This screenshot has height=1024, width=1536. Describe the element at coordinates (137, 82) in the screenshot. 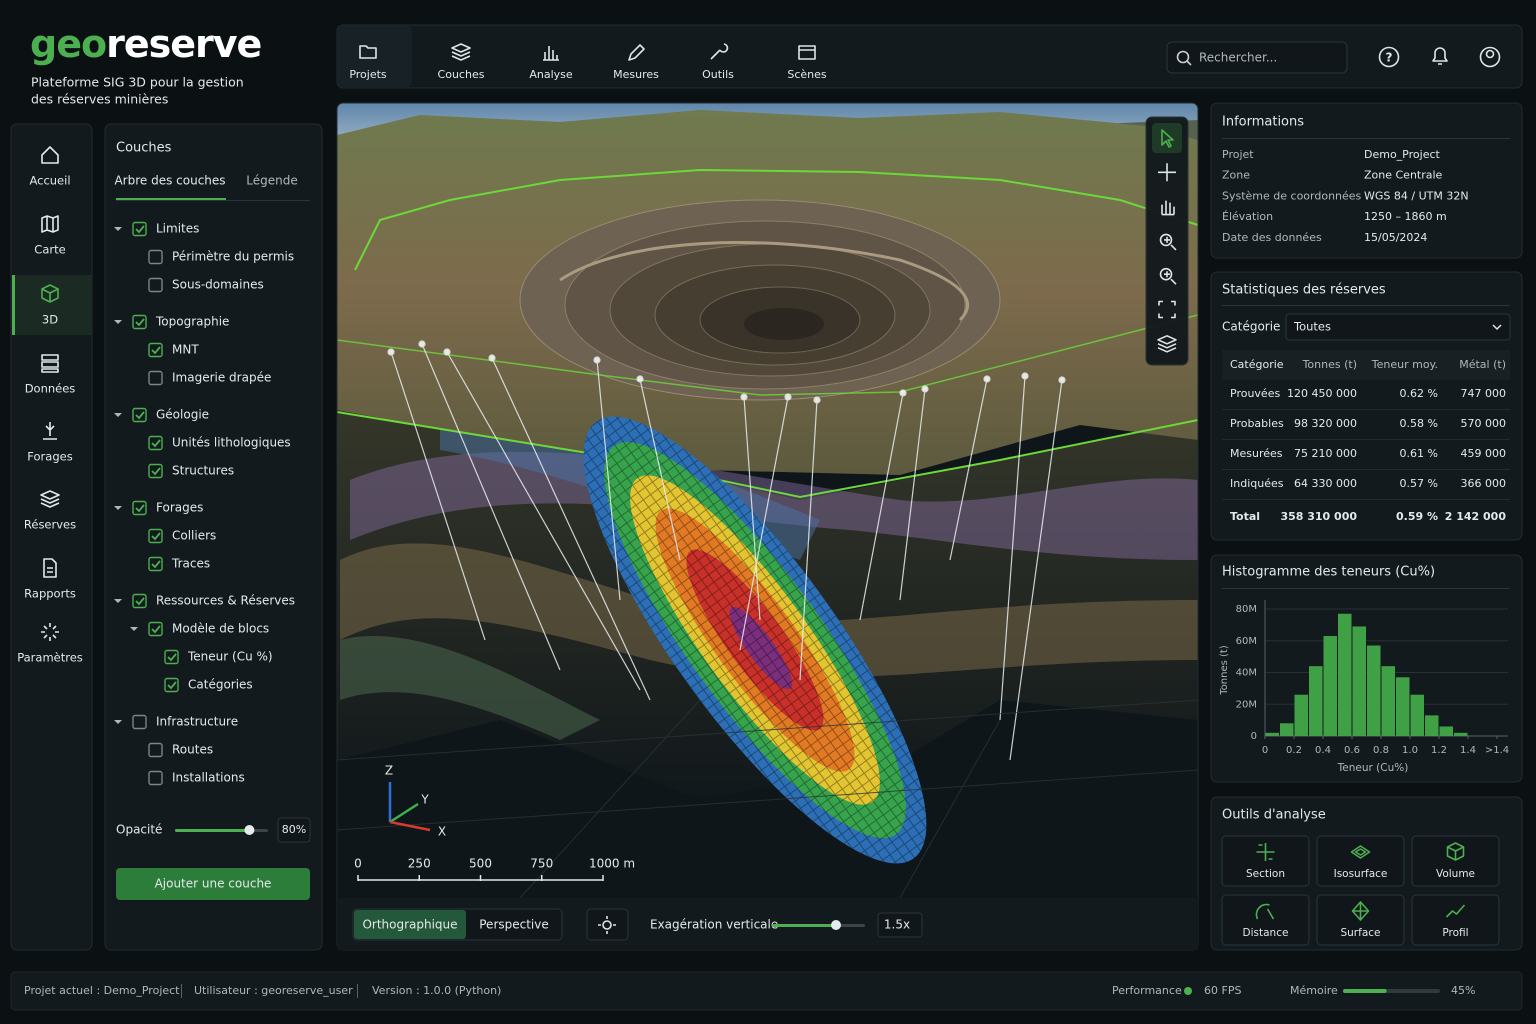

I see `tagline: Plateforme SIG 3D pour la gestion` at that location.